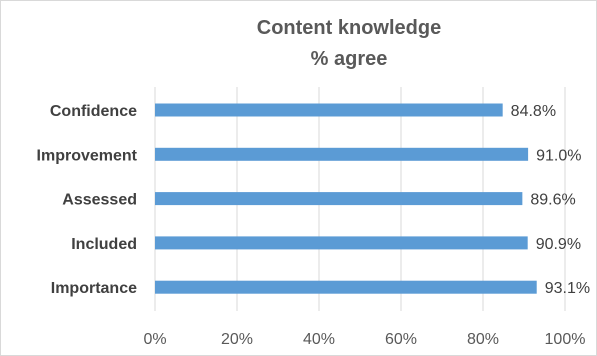 This screenshot has width=597, height=356. I want to click on category-label: Improvement, so click(87, 155).